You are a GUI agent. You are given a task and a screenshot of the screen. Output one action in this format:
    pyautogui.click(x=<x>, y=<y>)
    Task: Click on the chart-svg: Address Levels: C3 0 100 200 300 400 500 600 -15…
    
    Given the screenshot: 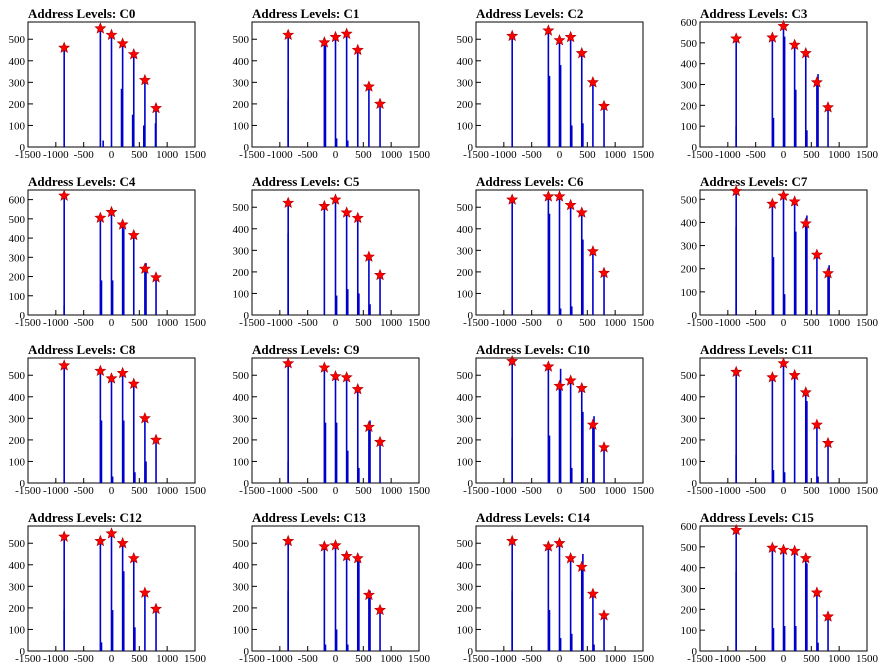 What is the action you would take?
    pyautogui.click(x=780, y=83)
    